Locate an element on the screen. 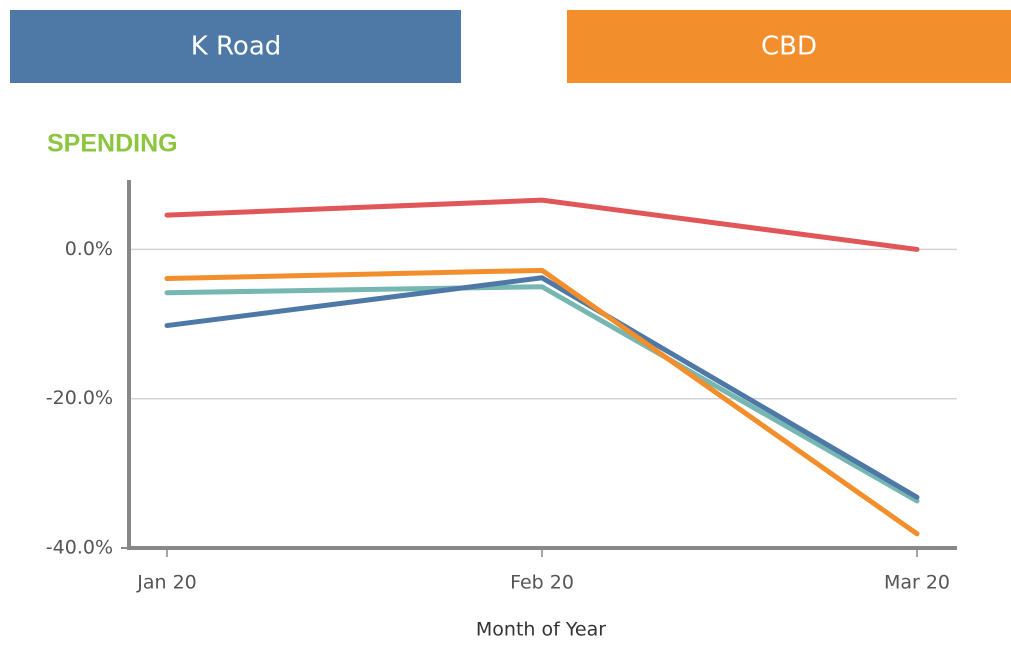  x-axis-title: Month of Year is located at coordinates (541, 630).